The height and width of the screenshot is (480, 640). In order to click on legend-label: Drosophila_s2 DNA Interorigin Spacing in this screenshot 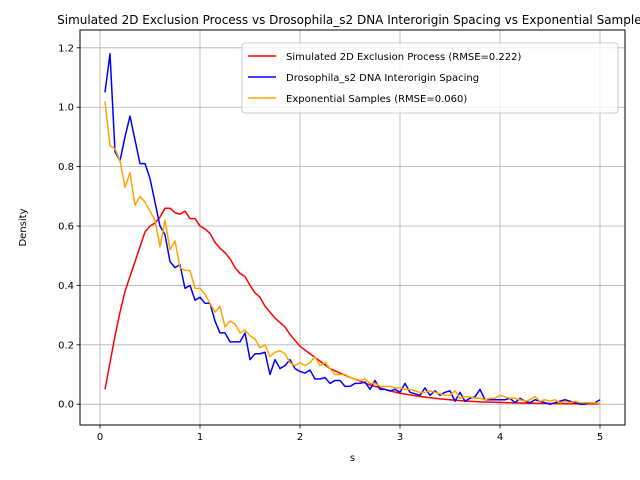, I will do `click(382, 78)`.